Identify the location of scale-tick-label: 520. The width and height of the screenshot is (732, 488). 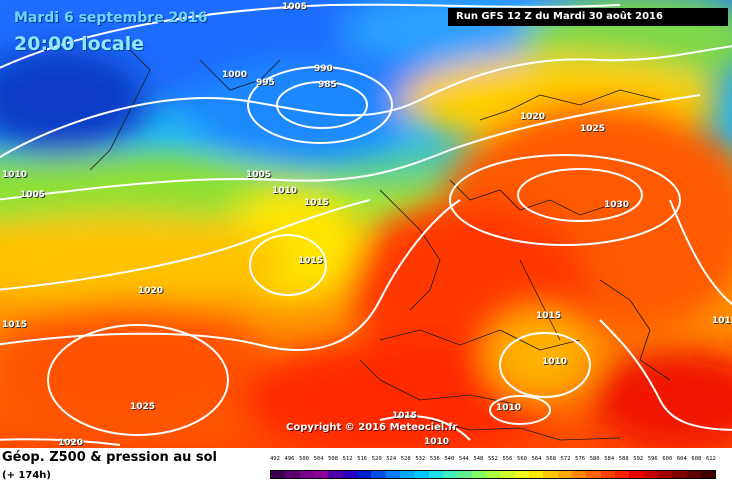
(376, 459).